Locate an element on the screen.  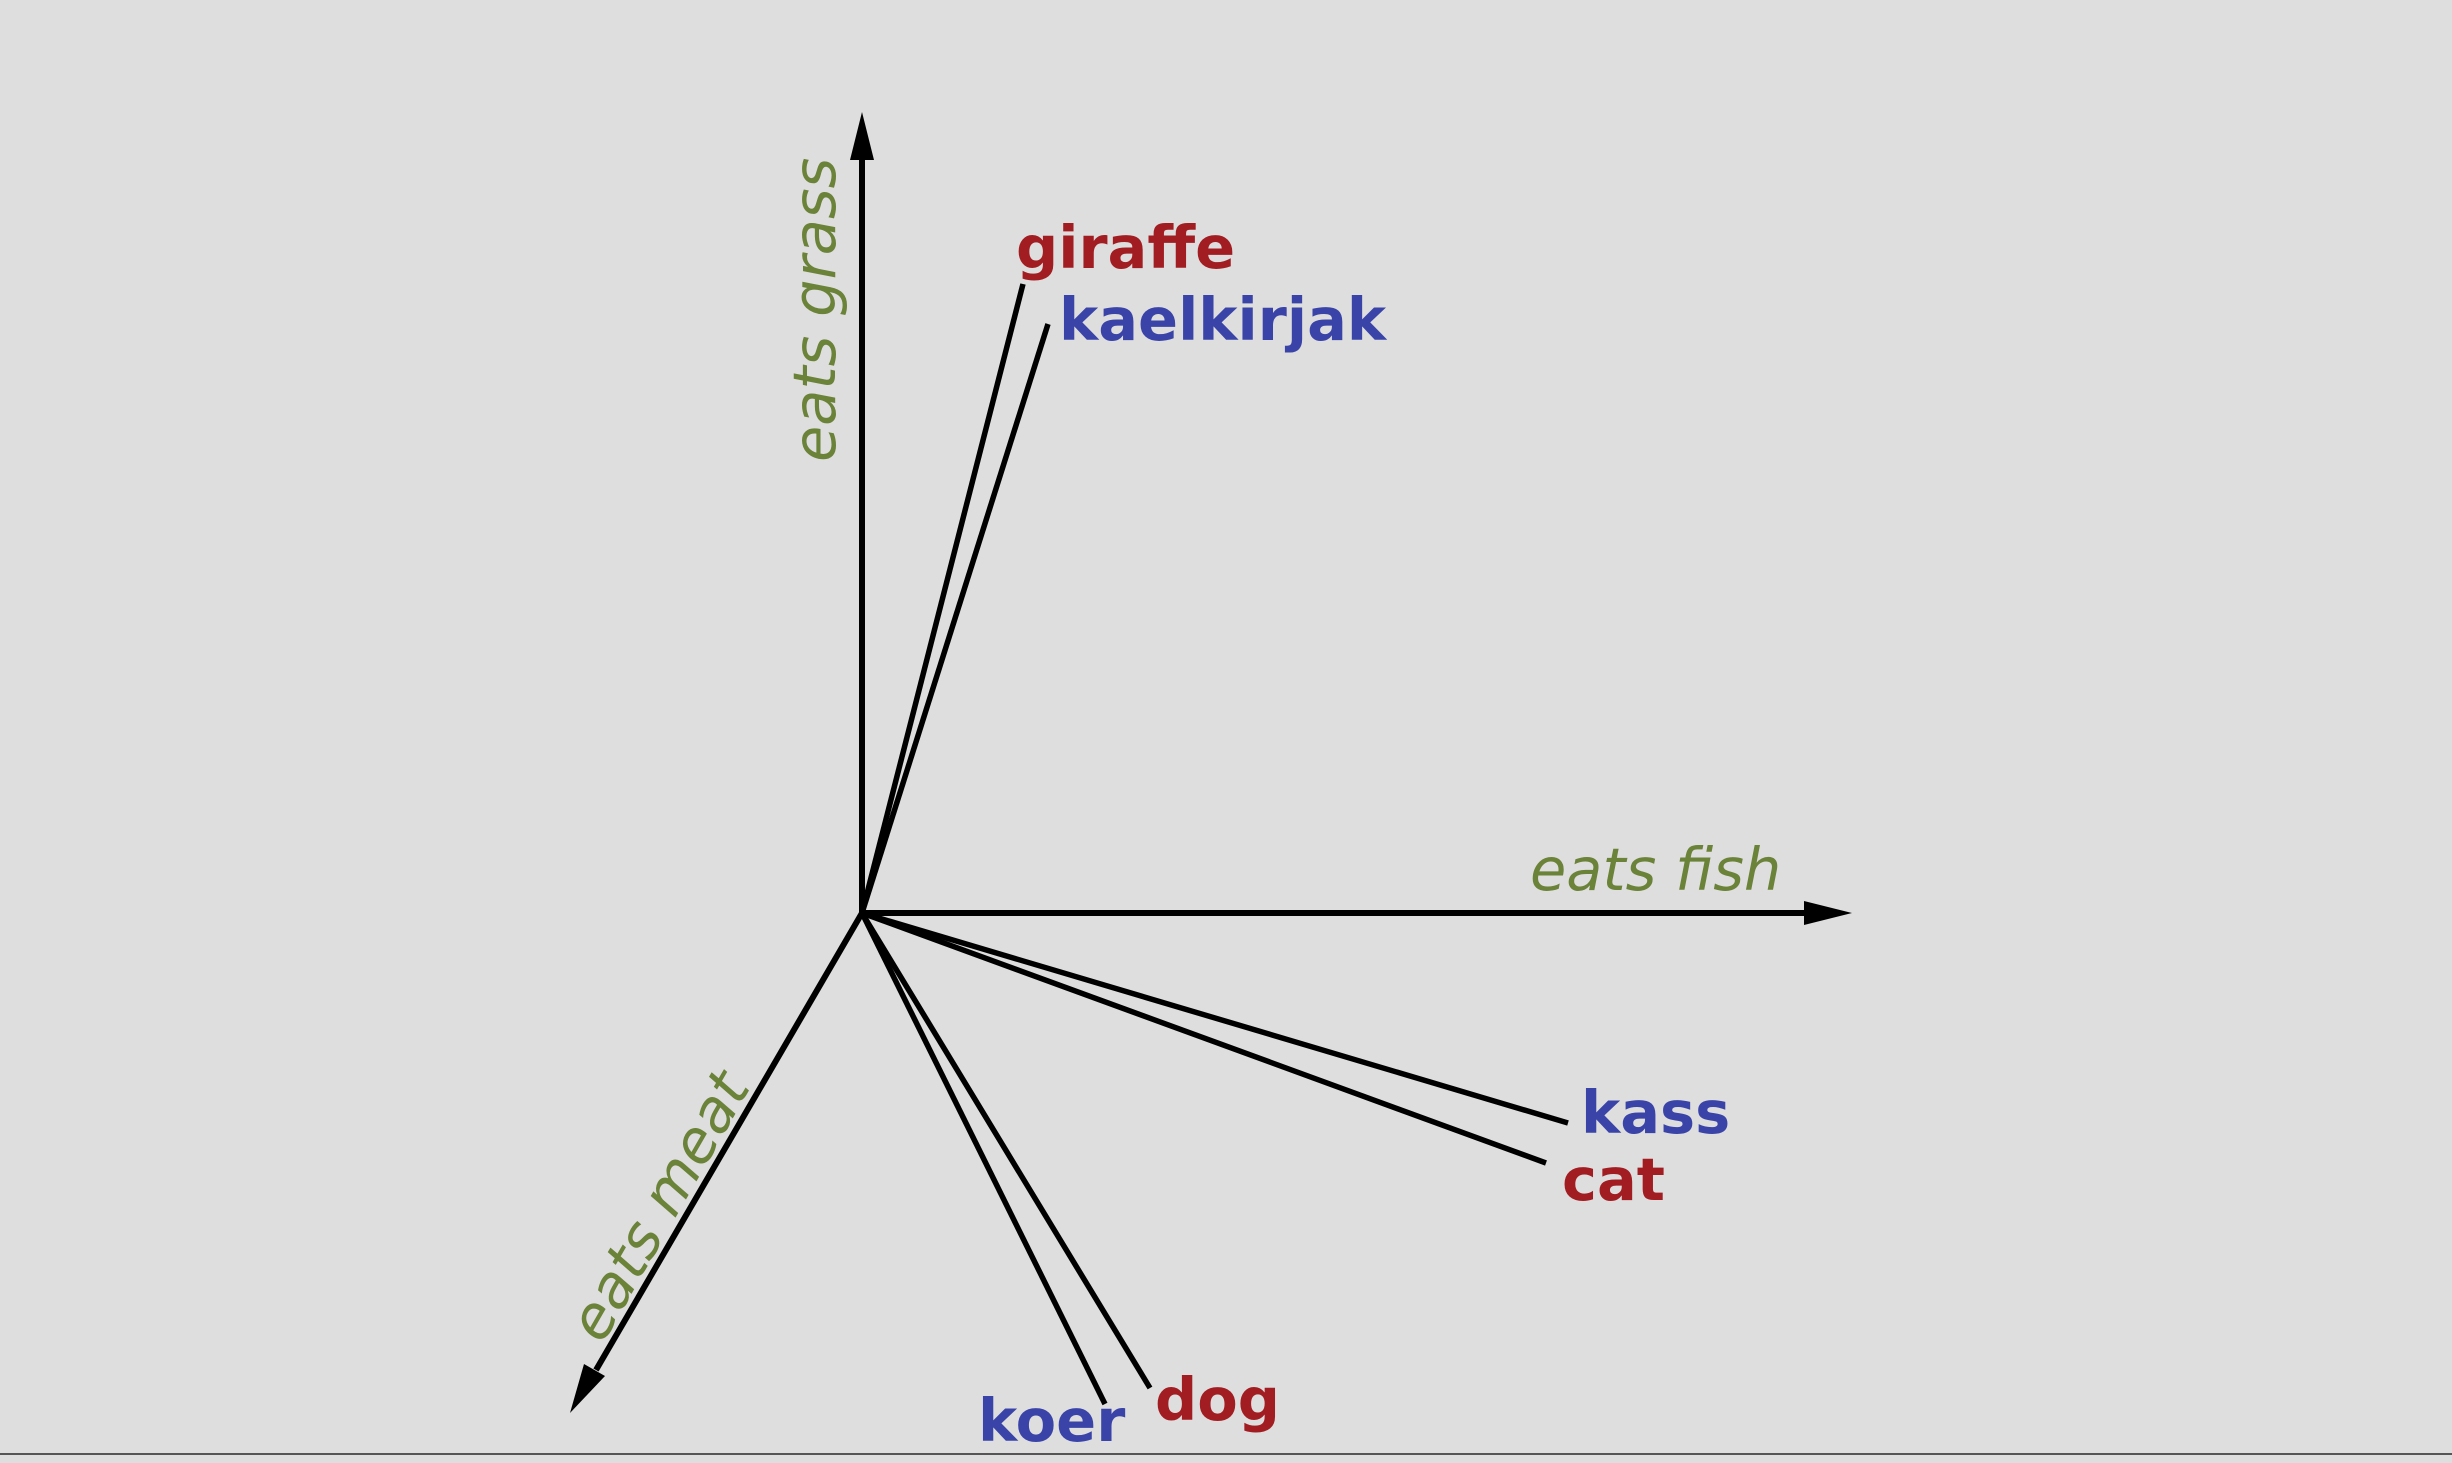
koer-vector is located at coordinates (983, 1158).